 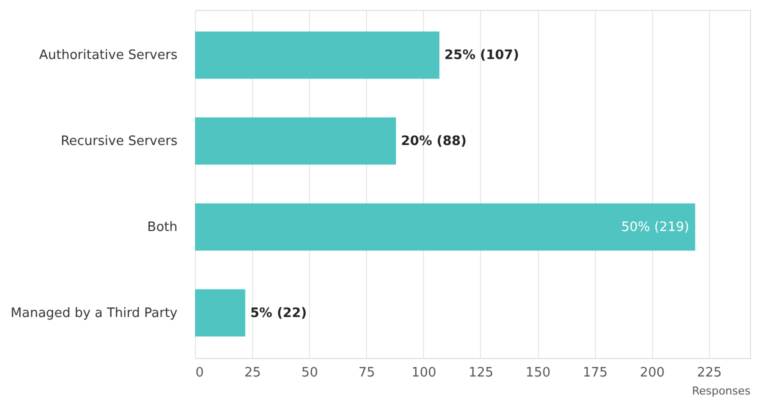 I want to click on y-tick-label: Authoritative Servers, so click(x=108, y=56).